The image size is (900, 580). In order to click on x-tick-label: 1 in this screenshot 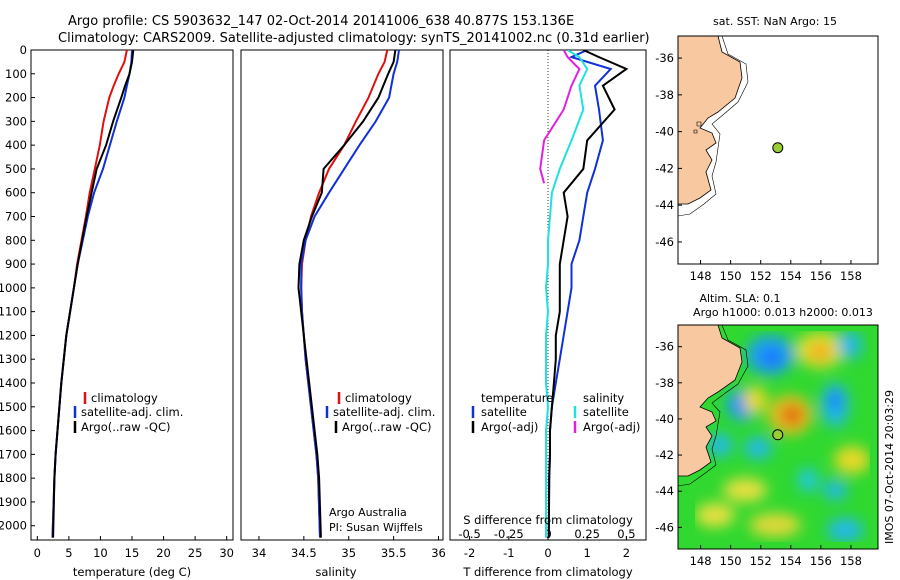, I will do `click(587, 553)`.